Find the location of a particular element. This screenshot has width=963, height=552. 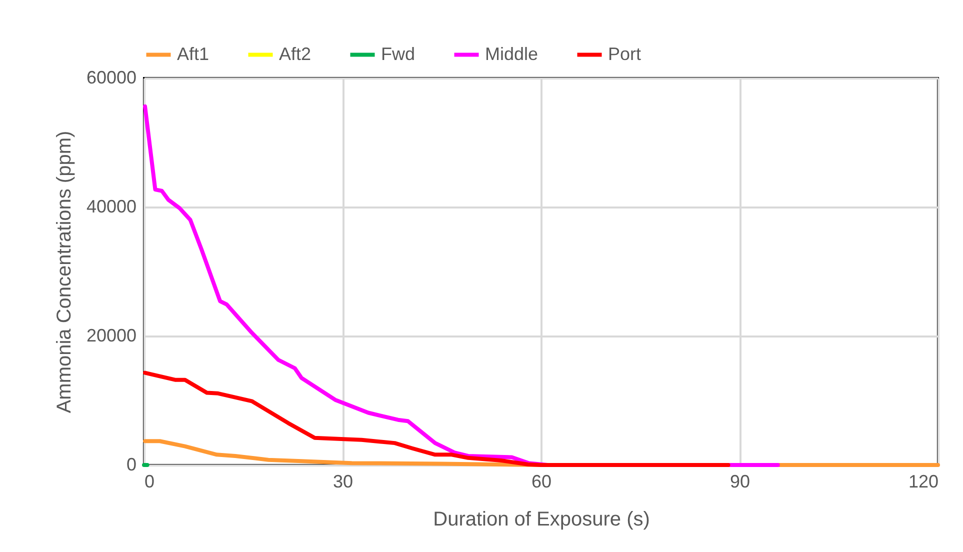

x-tick-label: 60 is located at coordinates (541, 482).